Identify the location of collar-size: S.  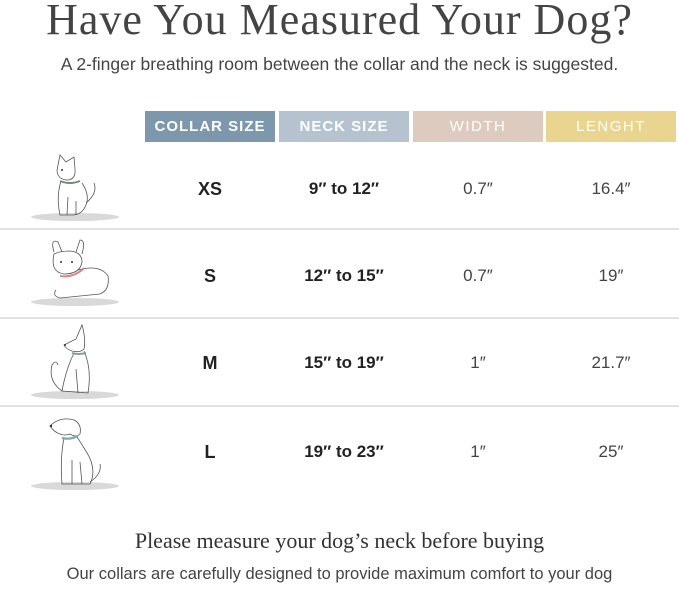
(209, 275).